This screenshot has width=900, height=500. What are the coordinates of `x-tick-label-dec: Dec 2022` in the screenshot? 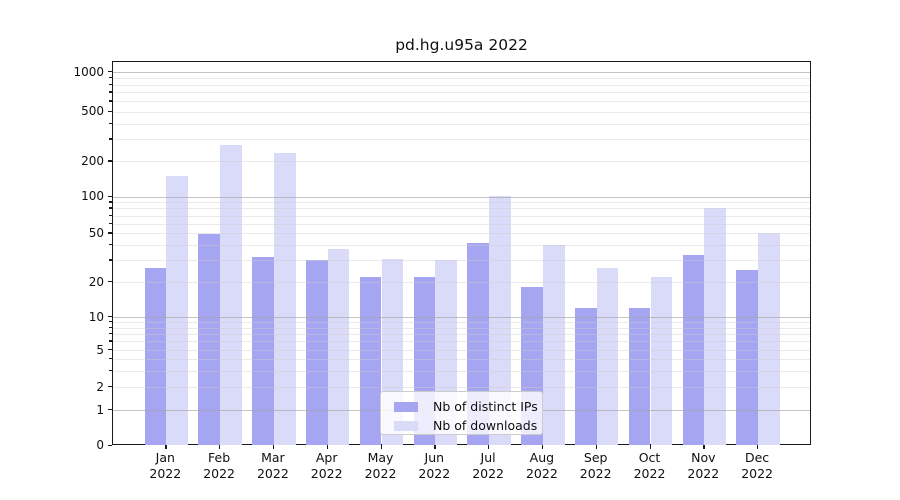 It's located at (757, 465).